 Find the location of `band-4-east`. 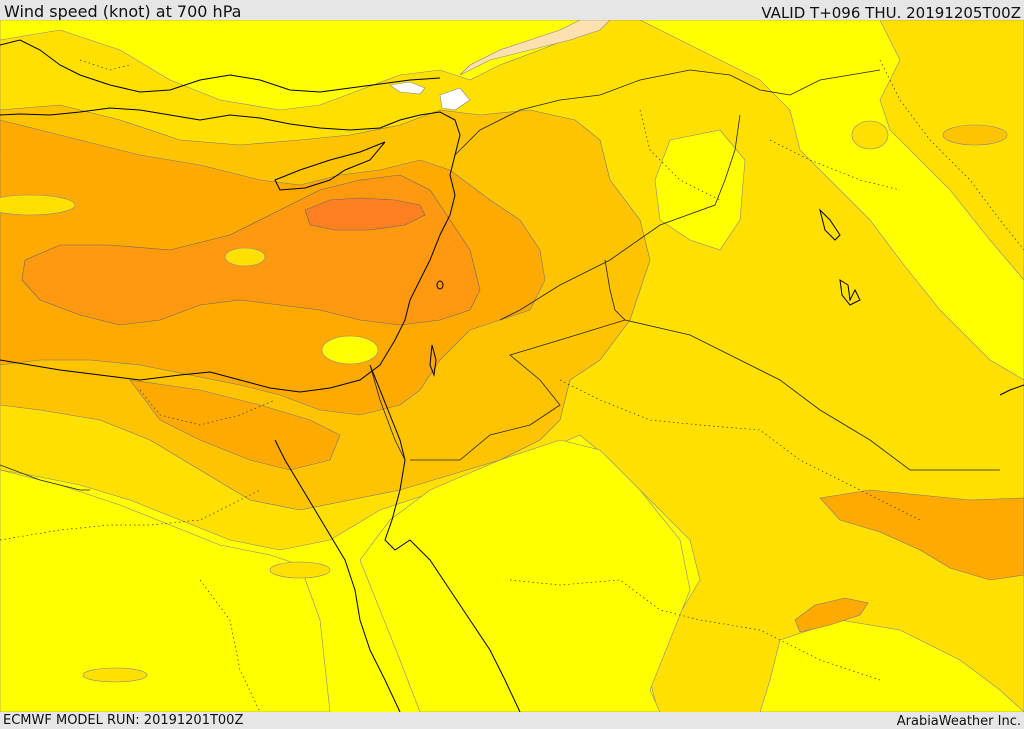

band-4-east is located at coordinates (921, 535).